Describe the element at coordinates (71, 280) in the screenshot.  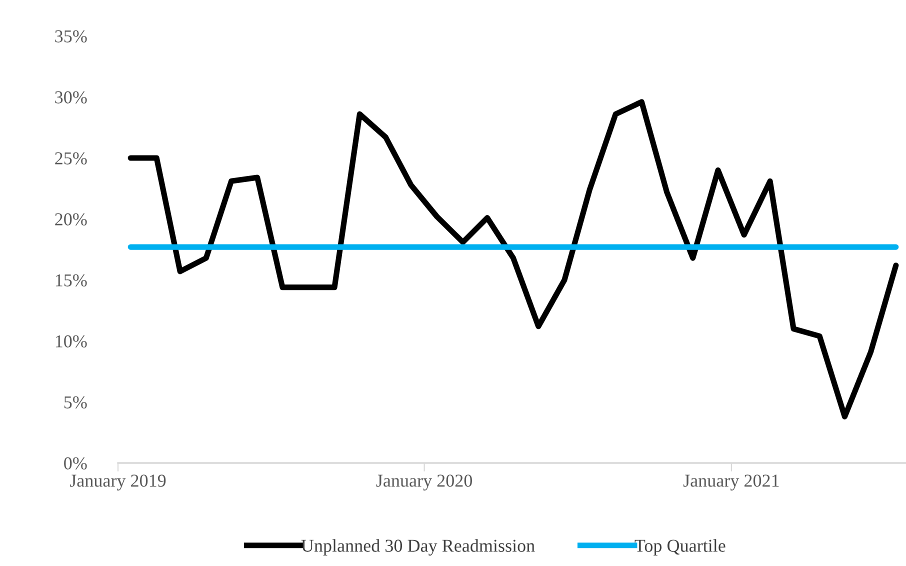
I see `y-tick-label: 15%` at that location.